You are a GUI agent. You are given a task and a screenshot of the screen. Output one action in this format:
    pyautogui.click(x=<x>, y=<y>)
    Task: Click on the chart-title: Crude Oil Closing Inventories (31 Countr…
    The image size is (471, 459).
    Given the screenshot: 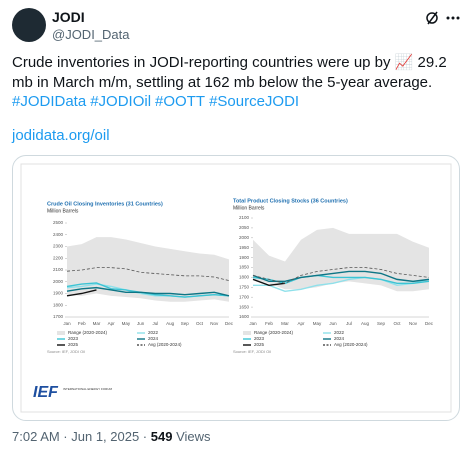 What is the action you would take?
    pyautogui.click(x=105, y=204)
    